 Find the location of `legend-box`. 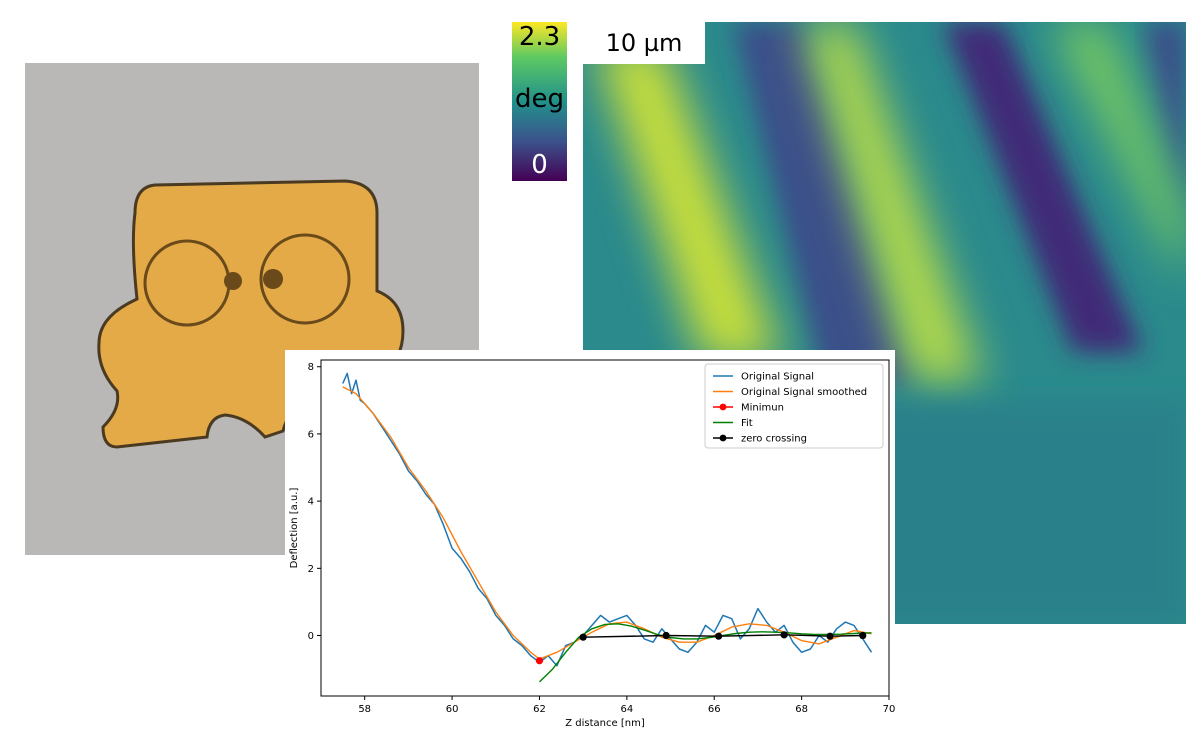

legend-box is located at coordinates (794, 406).